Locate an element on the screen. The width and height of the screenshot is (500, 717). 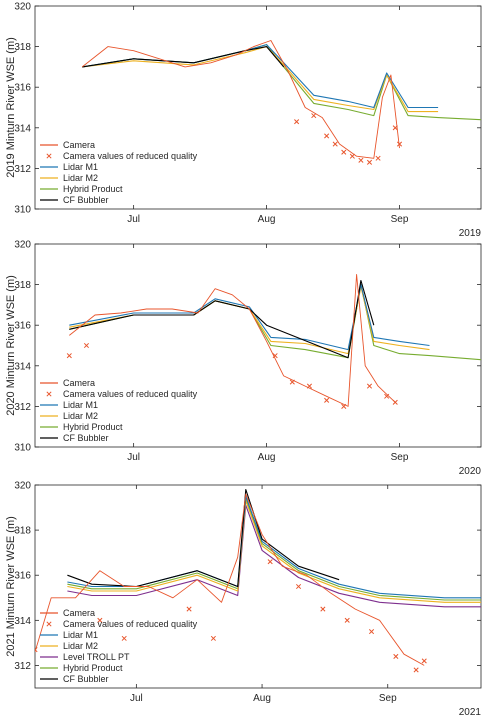
legend-label-level-troll-pt: Level TROLL PT is located at coordinates (96, 657).